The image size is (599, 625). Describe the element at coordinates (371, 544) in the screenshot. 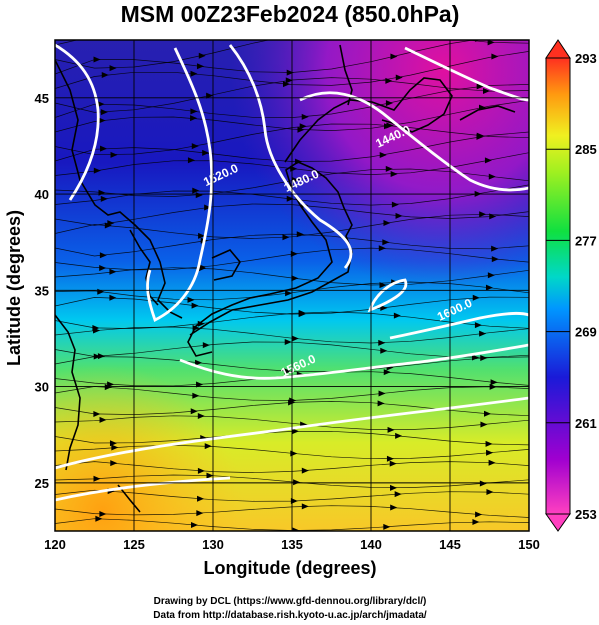

I see `x-tick-label: 140` at that location.